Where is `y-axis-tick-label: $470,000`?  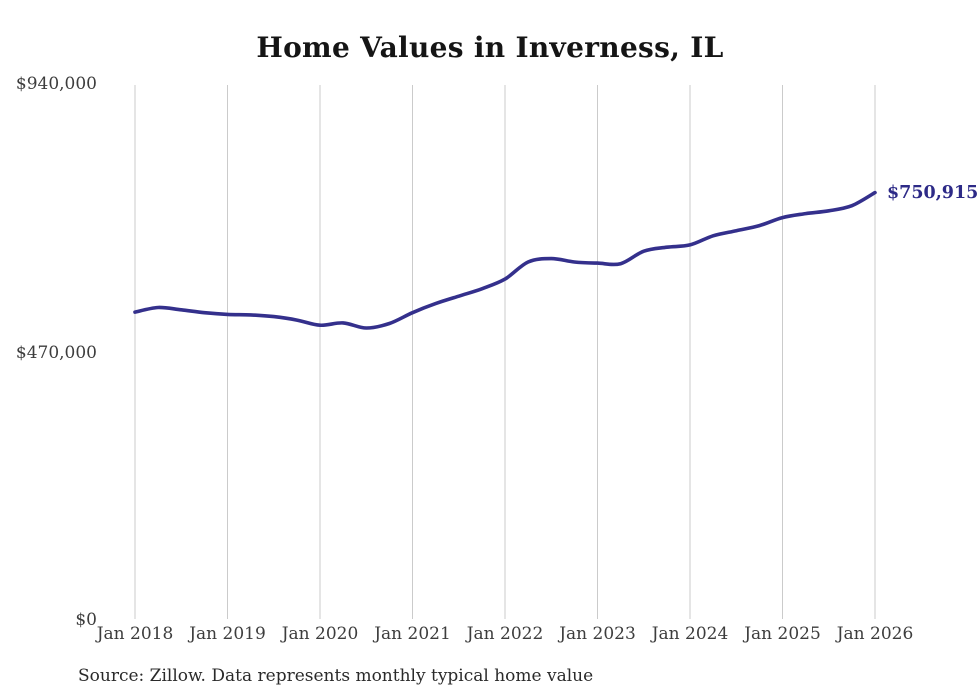
y-axis-tick-label: $470,000 is located at coordinates (56, 352).